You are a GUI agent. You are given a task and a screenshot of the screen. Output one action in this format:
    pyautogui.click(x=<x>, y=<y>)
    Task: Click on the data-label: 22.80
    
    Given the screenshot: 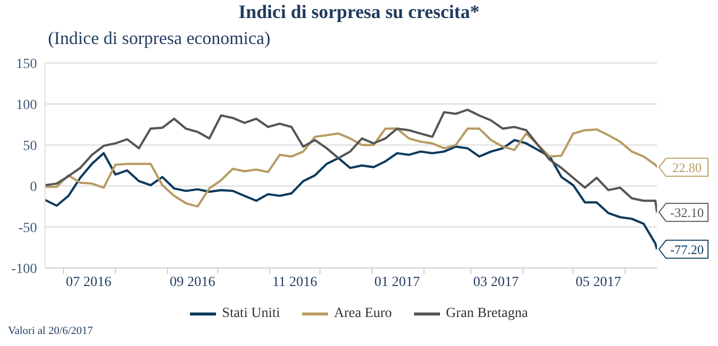 What is the action you would take?
    pyautogui.click(x=687, y=167)
    